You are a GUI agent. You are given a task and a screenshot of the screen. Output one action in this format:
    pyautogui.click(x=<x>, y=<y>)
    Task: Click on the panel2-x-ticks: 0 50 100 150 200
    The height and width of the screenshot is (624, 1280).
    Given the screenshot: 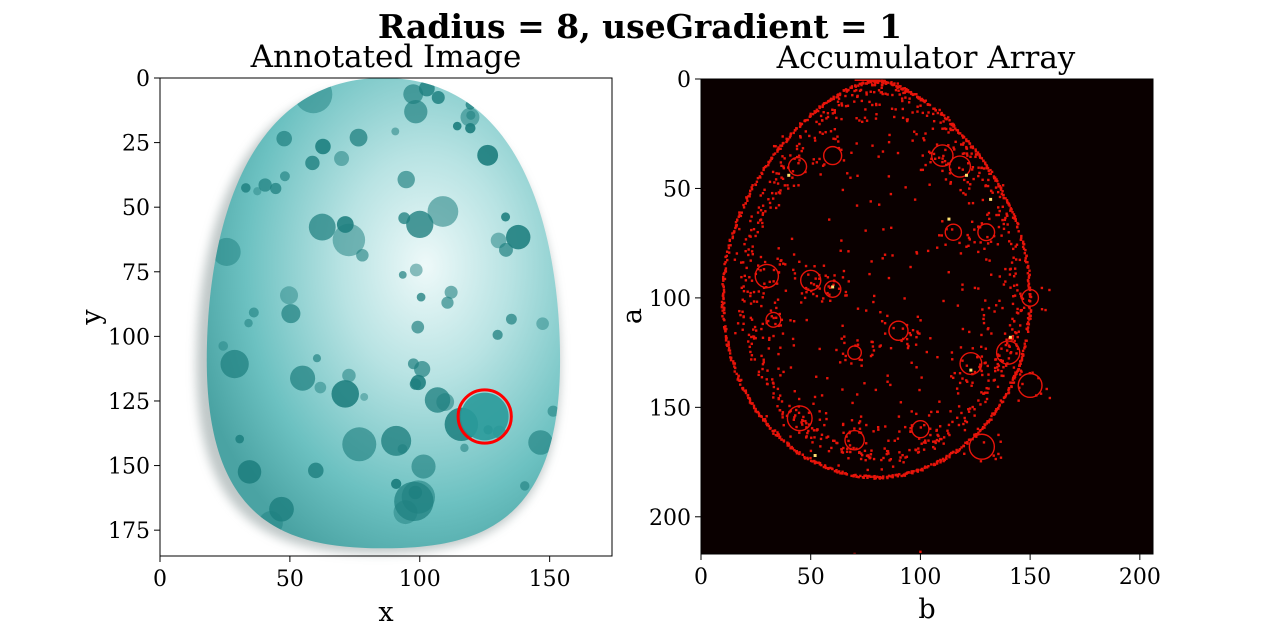 What is the action you would take?
    pyautogui.click(x=927, y=572)
    